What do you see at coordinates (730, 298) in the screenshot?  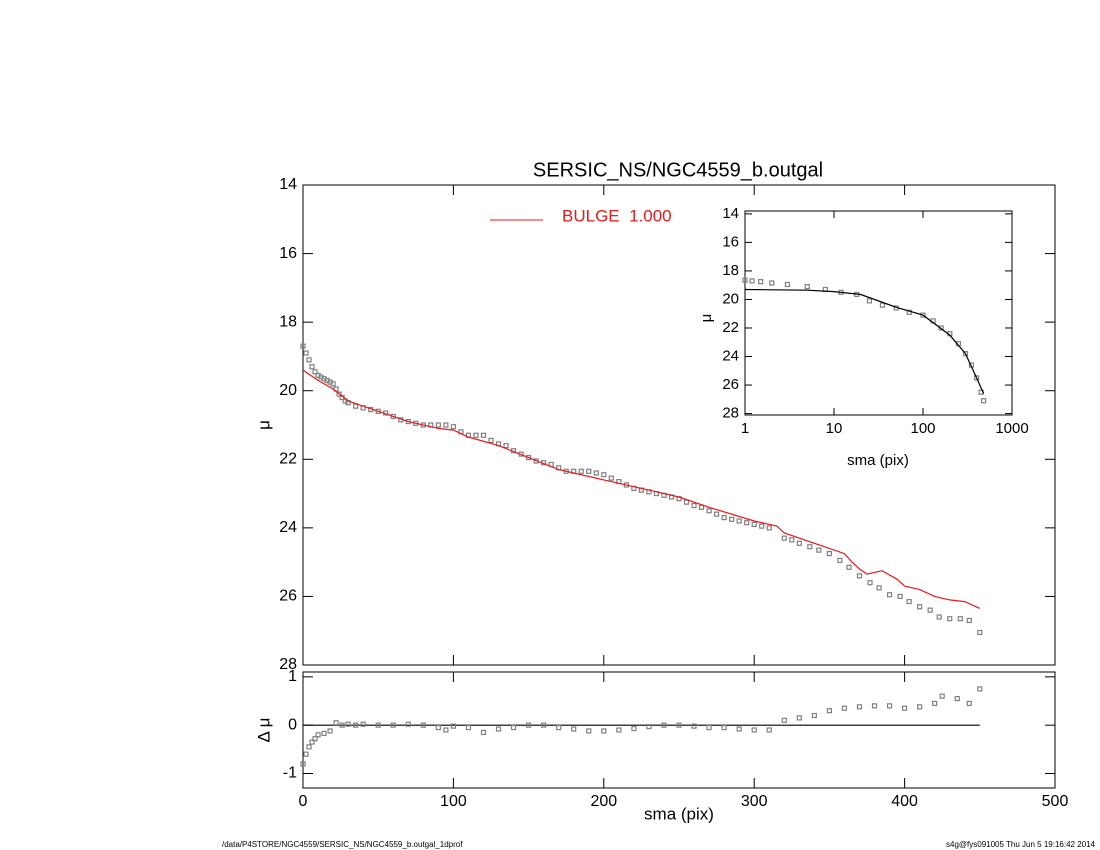 I see `y-tick-label: 20` at bounding box center [730, 298].